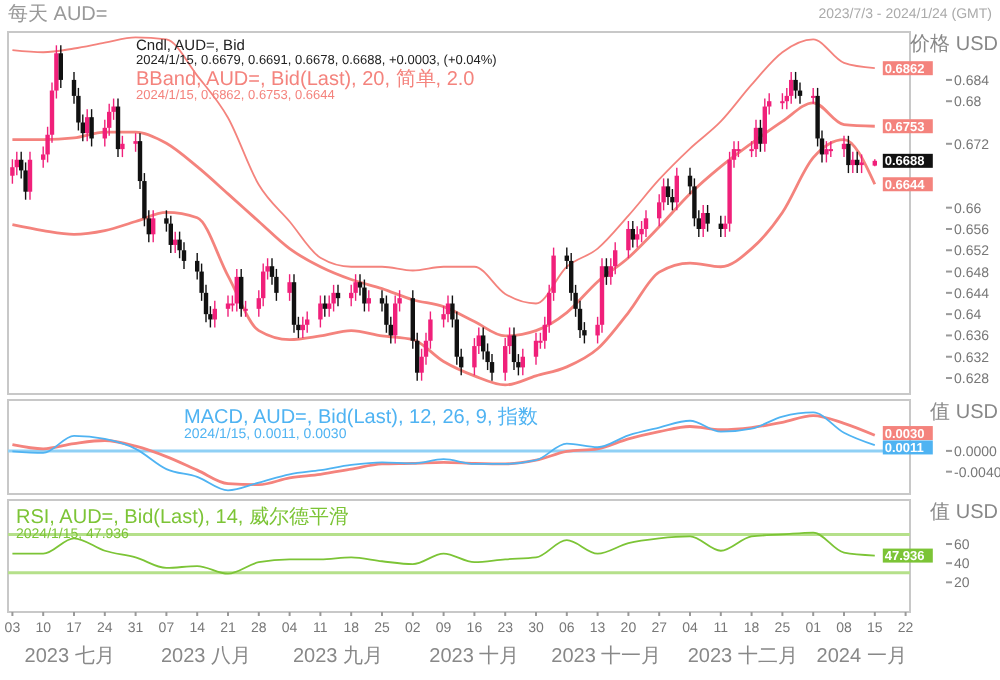 This screenshot has height=680, width=1000. What do you see at coordinates (474, 656) in the screenshot?
I see `x2-tick-label: 2023 十月` at bounding box center [474, 656].